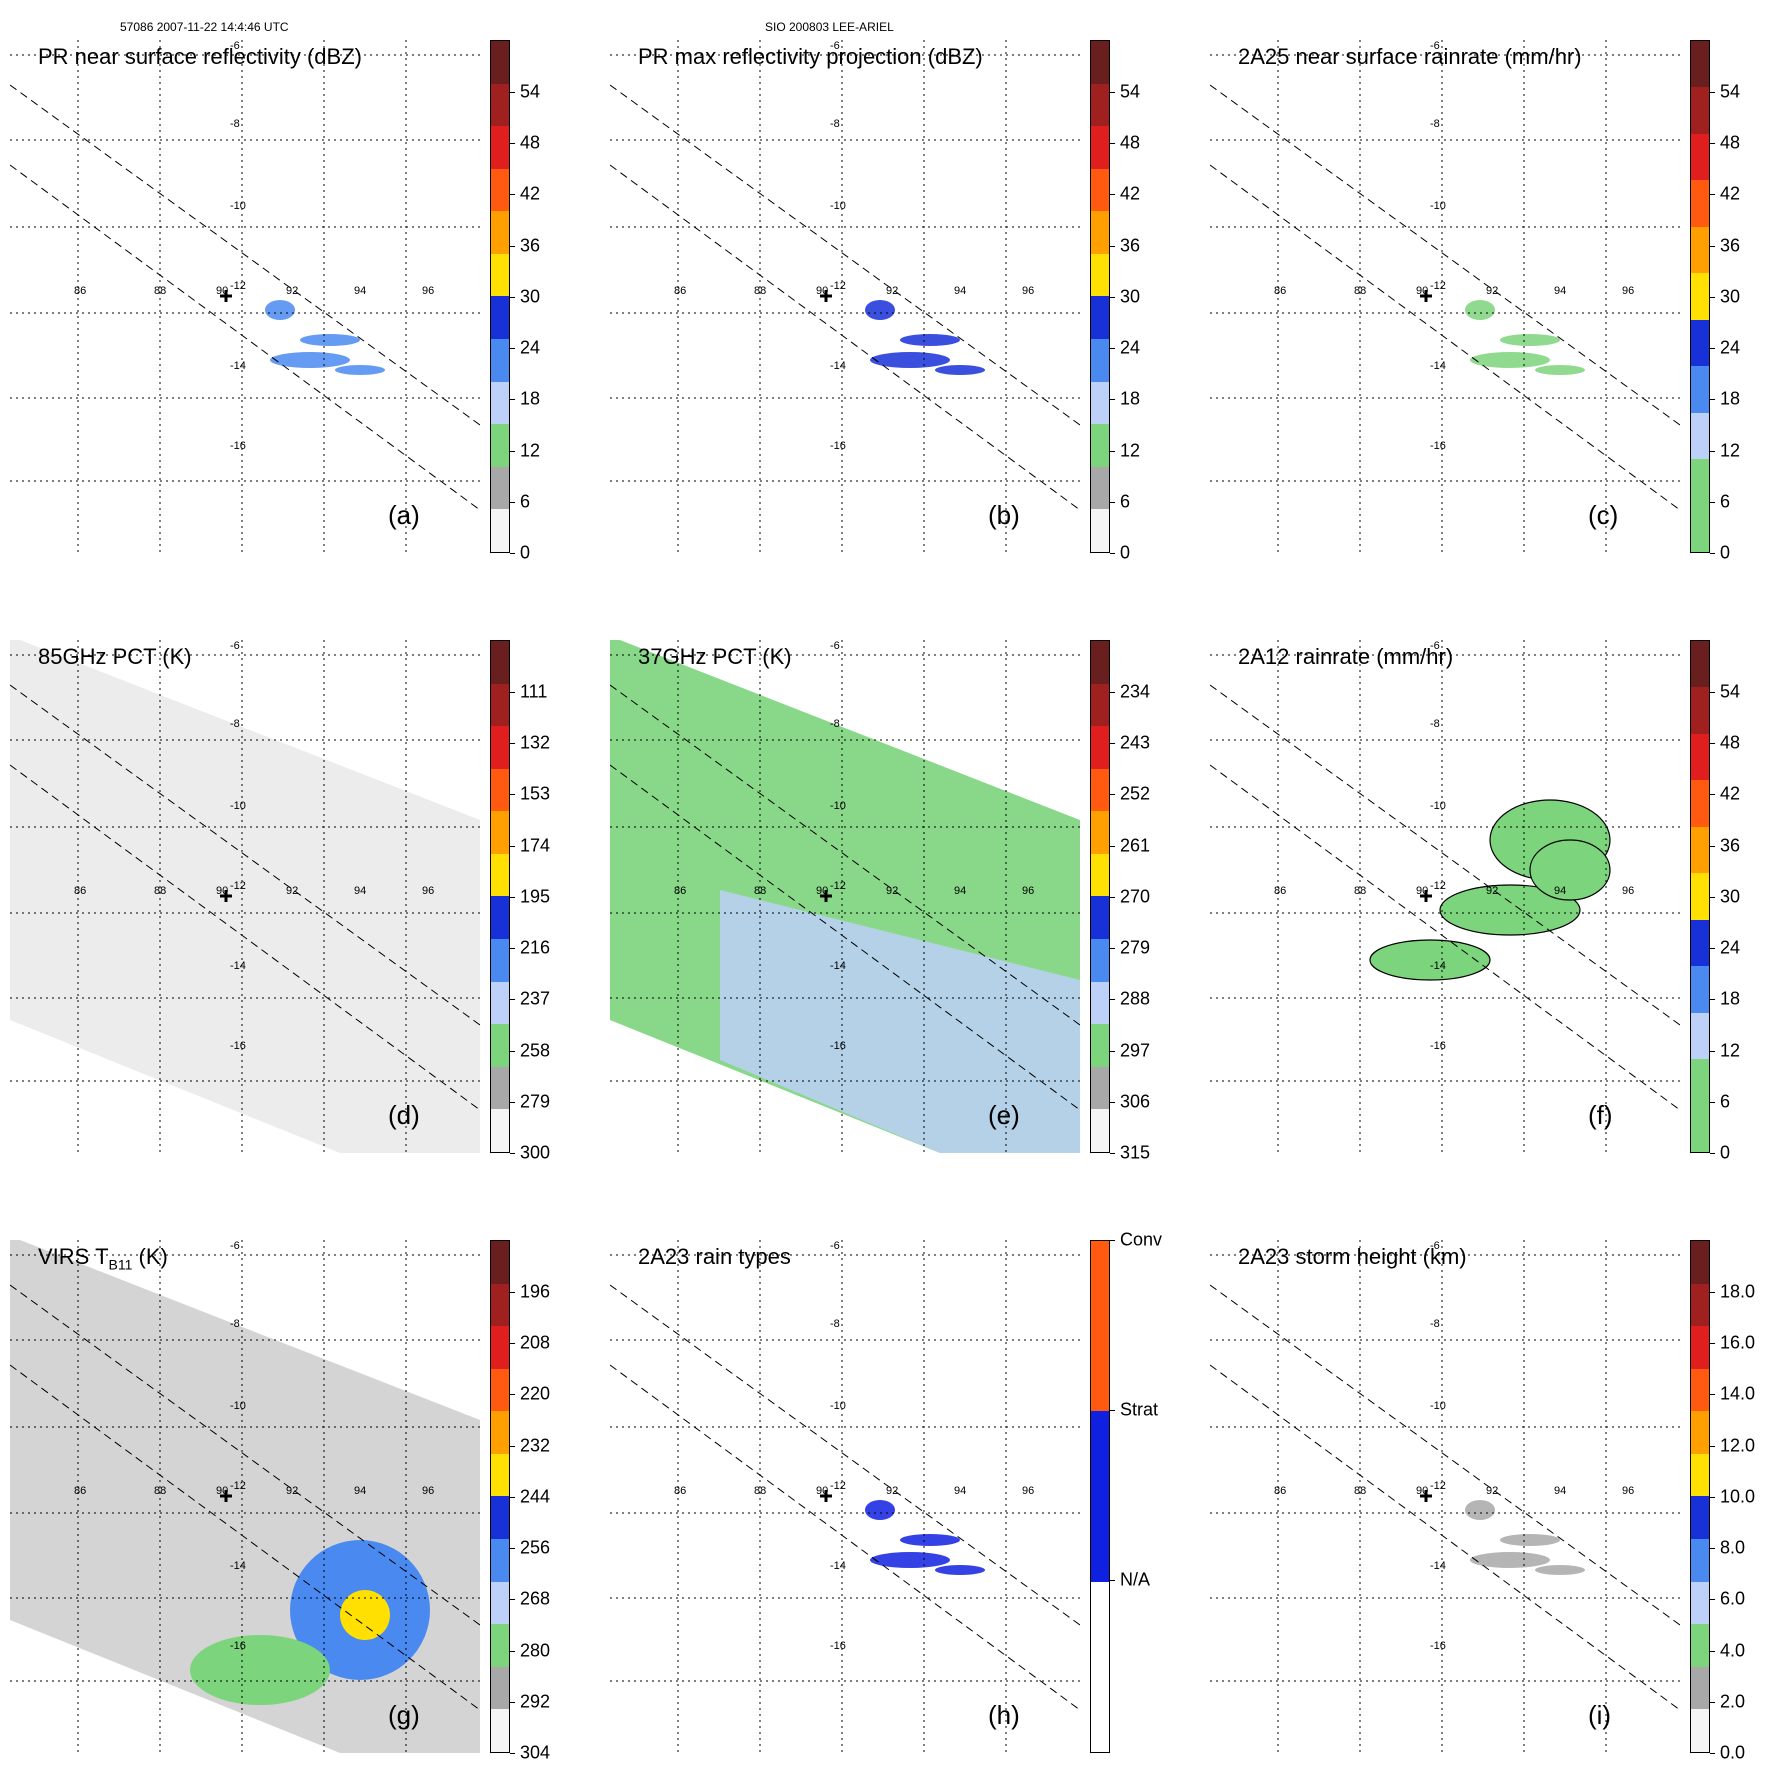 Image resolution: width=1771 pixels, height=1780 pixels. Describe the element at coordinates (200, 56) in the screenshot. I see `panel-title-text: PR near surface reflectivity (dBZ)` at that location.